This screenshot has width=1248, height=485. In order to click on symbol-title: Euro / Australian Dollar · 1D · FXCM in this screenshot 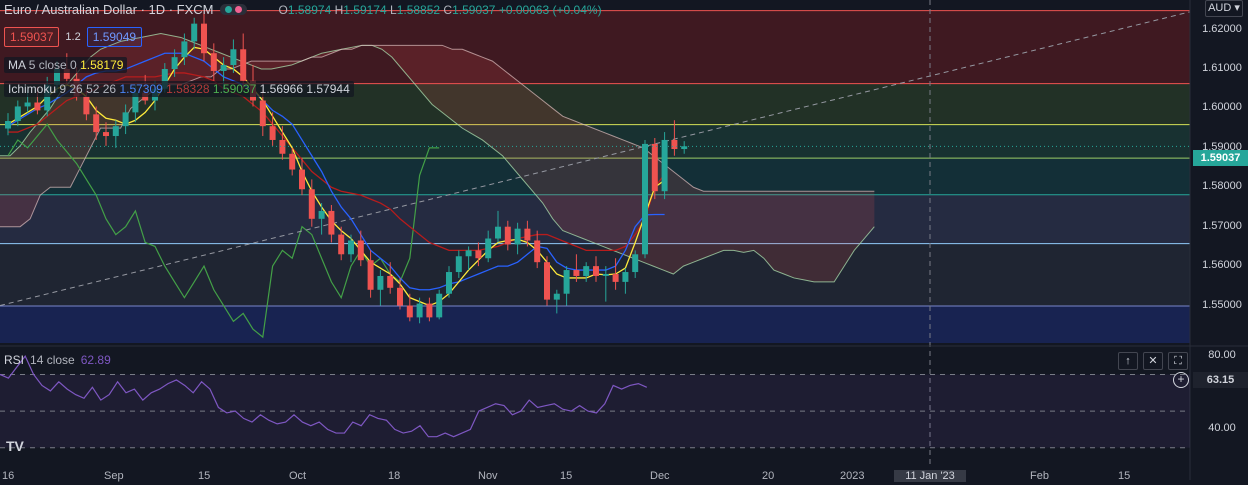, I will do `click(109, 9)`.